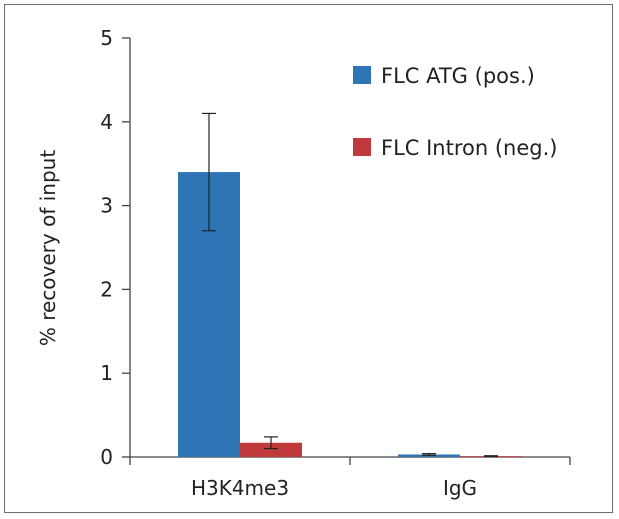  I want to click on y-tick-label: 1, so click(106, 373).